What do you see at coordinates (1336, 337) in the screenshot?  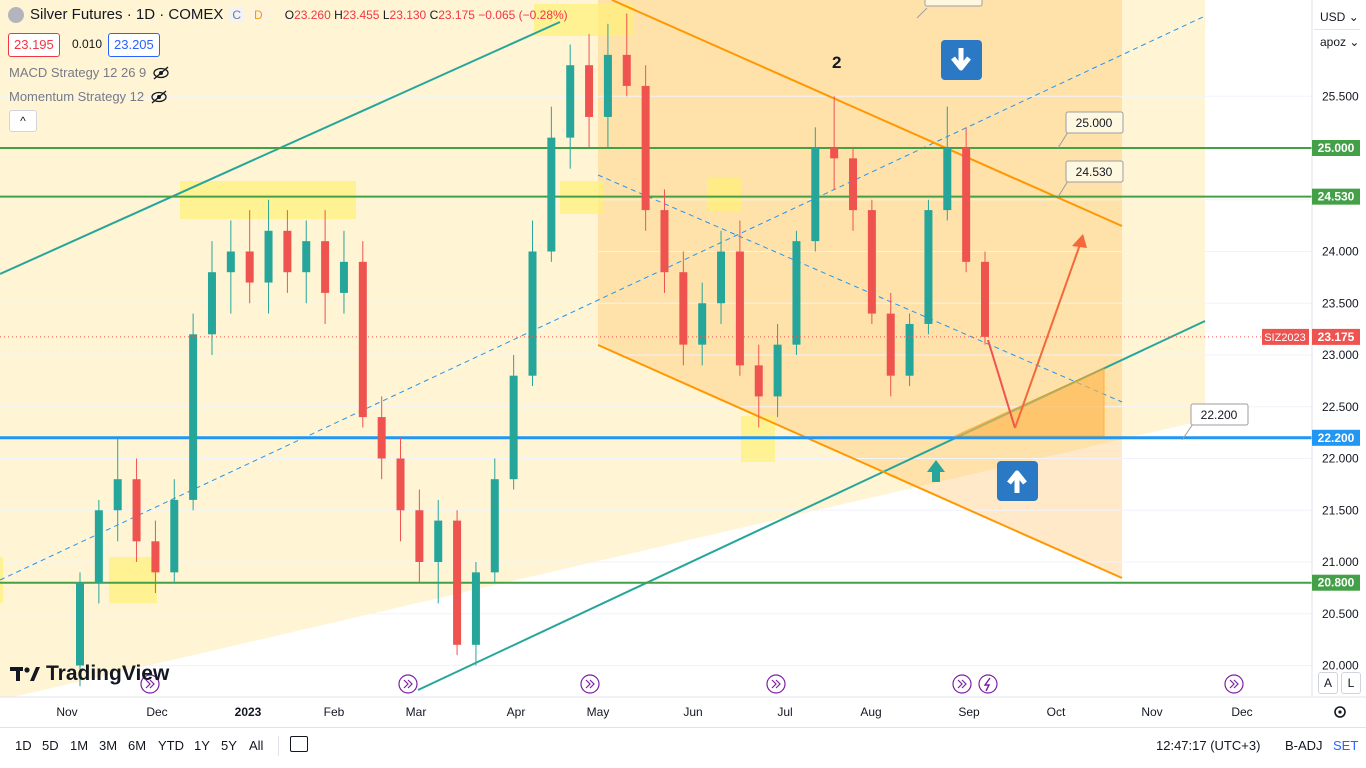 I see `last-price-text: 23.175` at bounding box center [1336, 337].